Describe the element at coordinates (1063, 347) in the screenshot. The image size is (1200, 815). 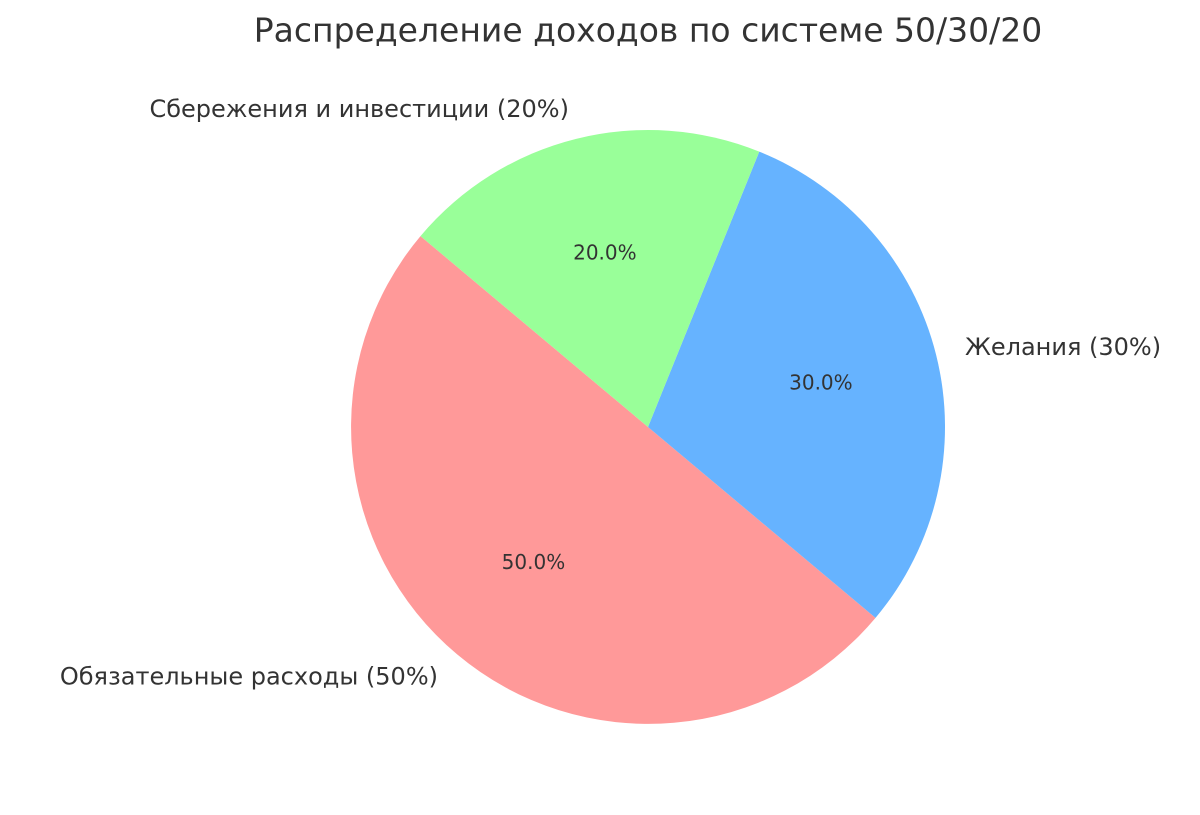
I see `slice-label: Желания (30%)` at that location.